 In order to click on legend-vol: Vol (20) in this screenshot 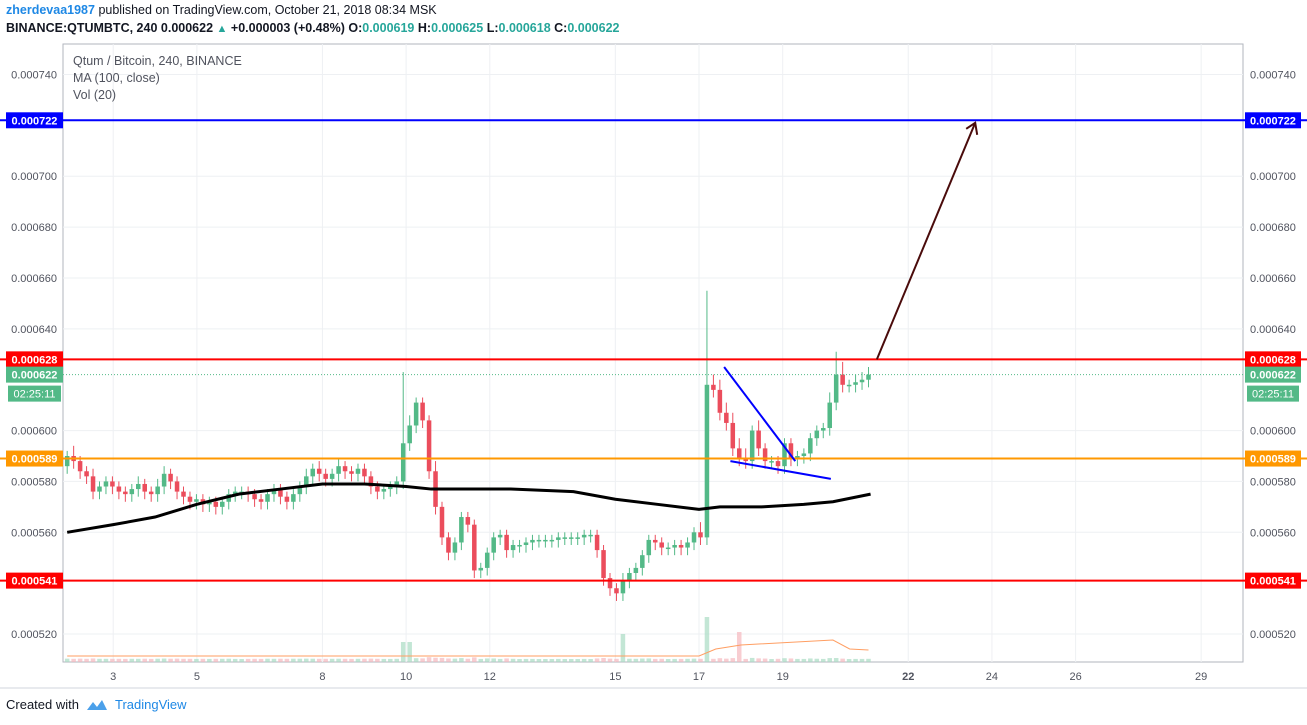, I will do `click(94, 95)`.